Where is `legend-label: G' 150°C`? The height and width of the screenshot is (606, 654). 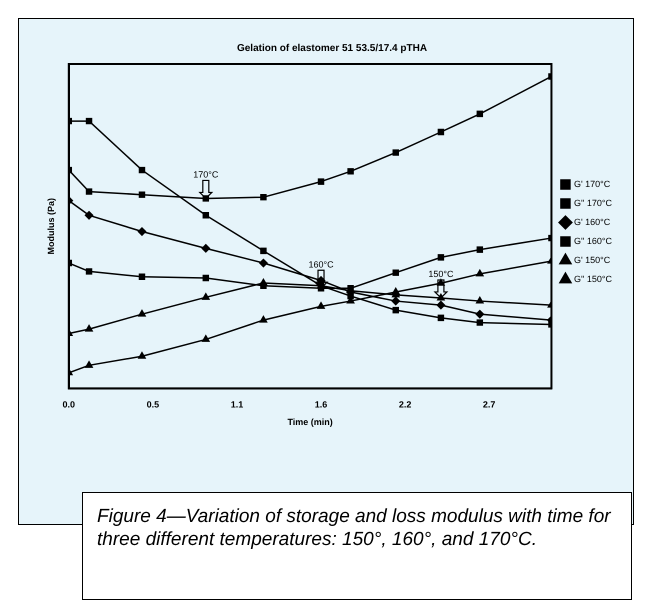 legend-label: G' 150°C is located at coordinates (592, 259).